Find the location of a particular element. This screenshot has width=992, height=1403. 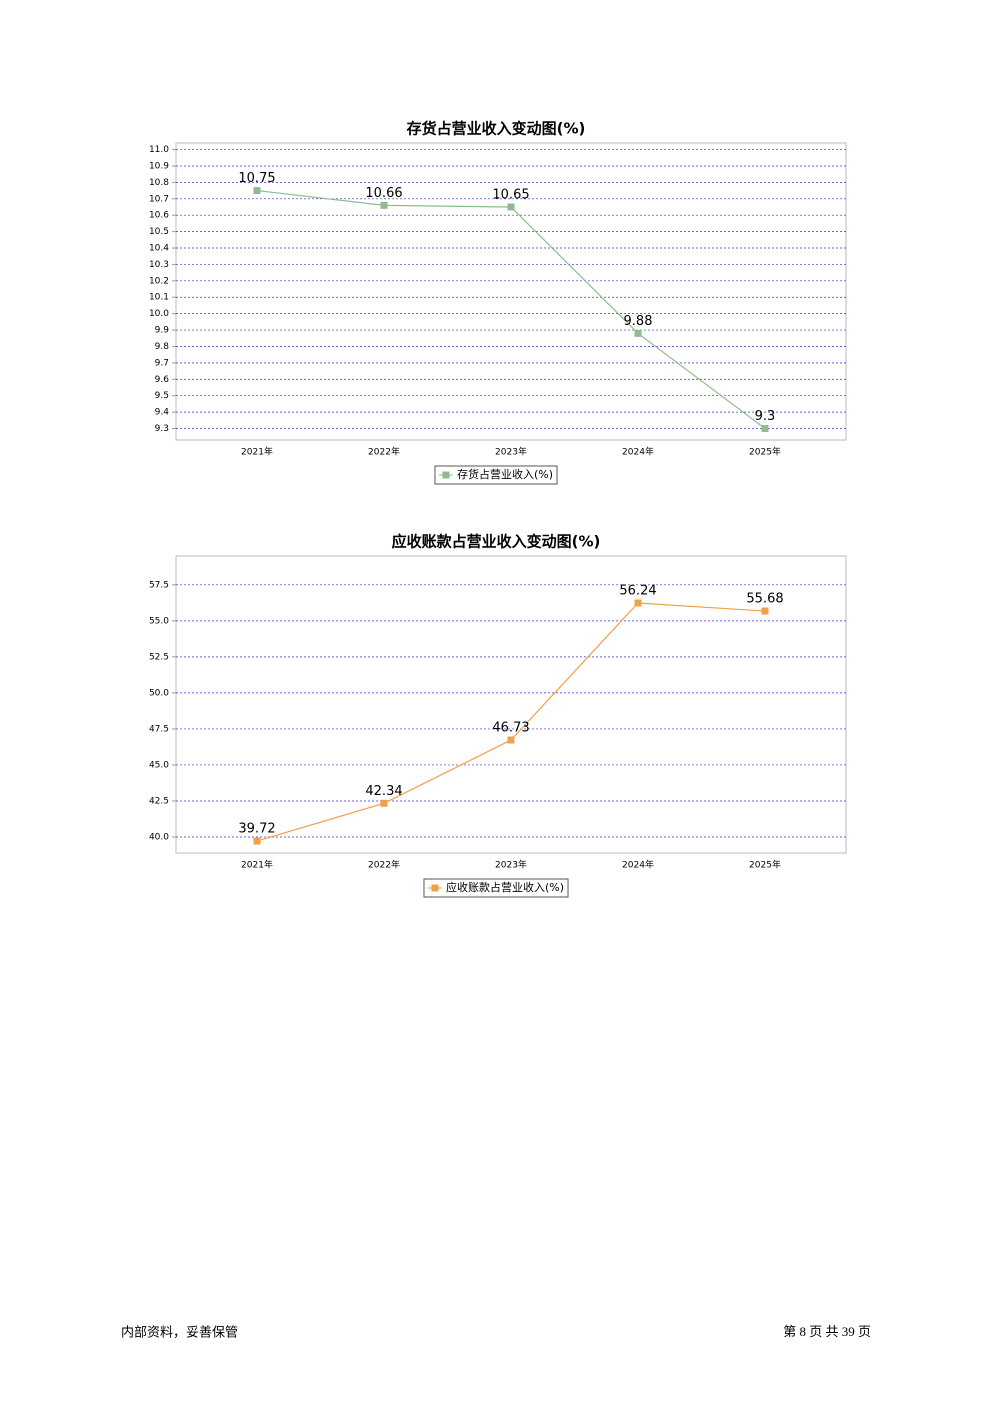

data-label: 56.24 is located at coordinates (637, 590).